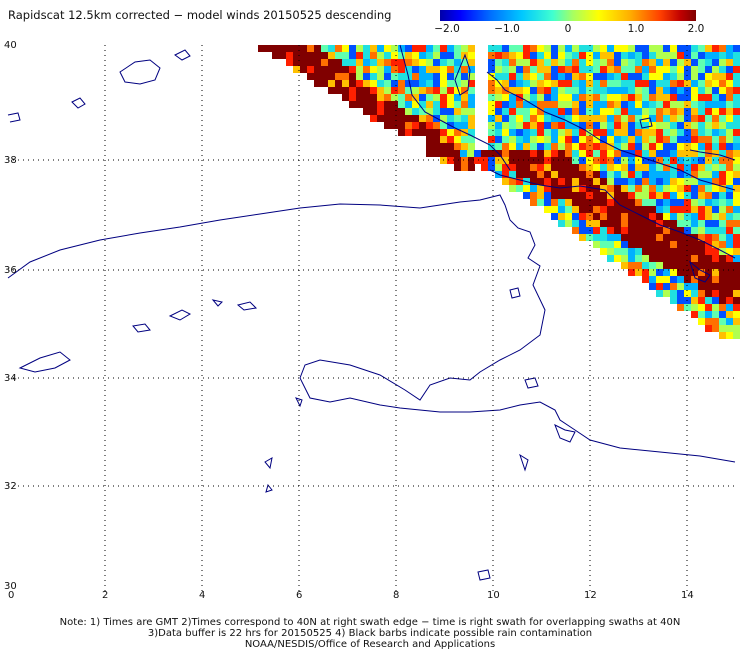 The image size is (740, 650). I want to click on colorbar-label-pos1: 1.0, so click(636, 29).